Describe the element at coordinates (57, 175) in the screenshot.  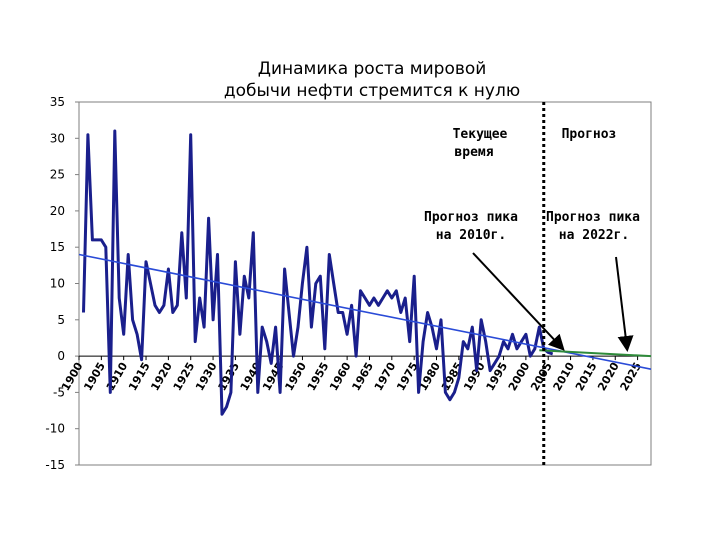
I see `y-tick-label: 25` at that location.